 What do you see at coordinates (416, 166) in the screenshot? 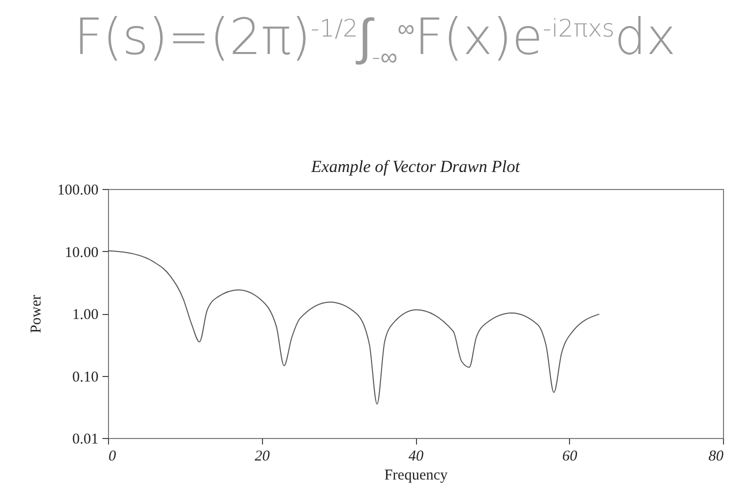
I see `chart-title: Example of Vector Drawn Plot` at bounding box center [416, 166].